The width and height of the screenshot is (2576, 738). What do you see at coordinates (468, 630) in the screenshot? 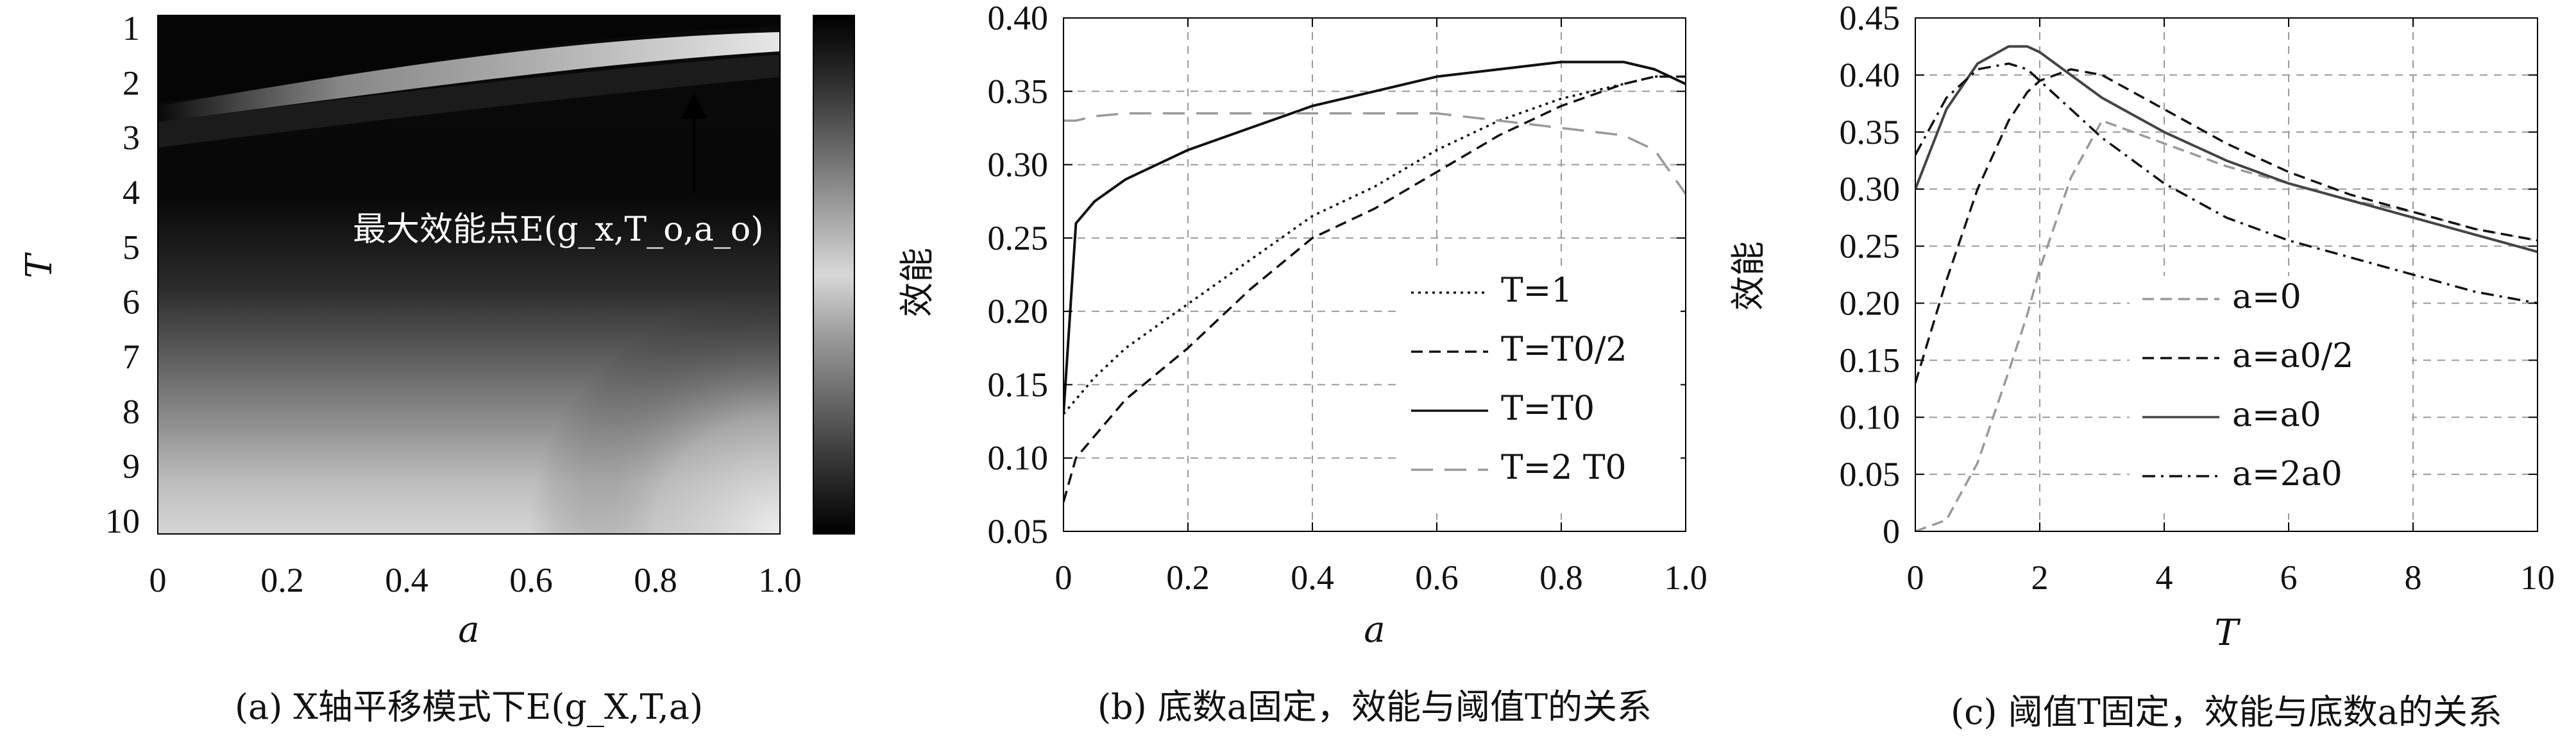
I see `x-axis-label-a: a` at bounding box center [468, 630].